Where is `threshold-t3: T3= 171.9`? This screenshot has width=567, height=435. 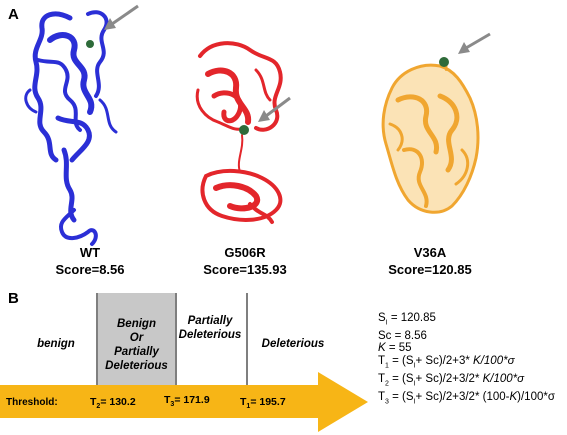
threshold-t3: T3= 171.9 is located at coordinates (187, 401).